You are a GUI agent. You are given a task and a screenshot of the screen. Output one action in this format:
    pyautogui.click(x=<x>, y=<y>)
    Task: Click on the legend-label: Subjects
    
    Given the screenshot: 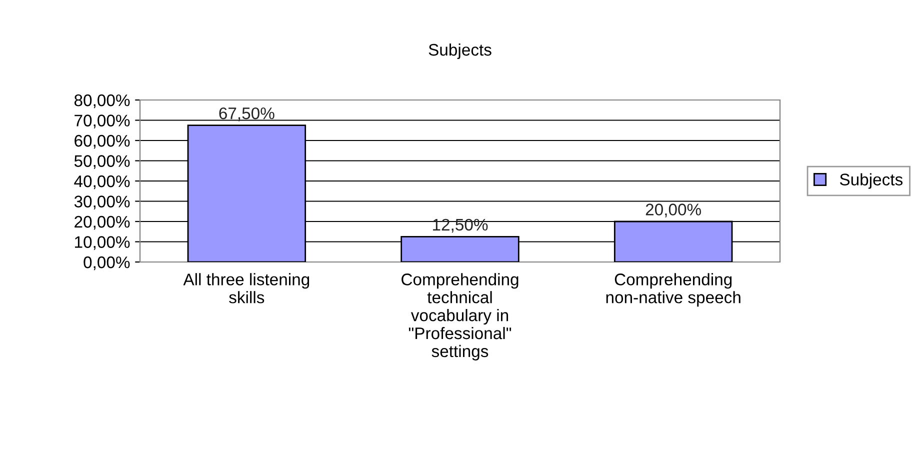 What is the action you would take?
    pyautogui.click(x=871, y=181)
    